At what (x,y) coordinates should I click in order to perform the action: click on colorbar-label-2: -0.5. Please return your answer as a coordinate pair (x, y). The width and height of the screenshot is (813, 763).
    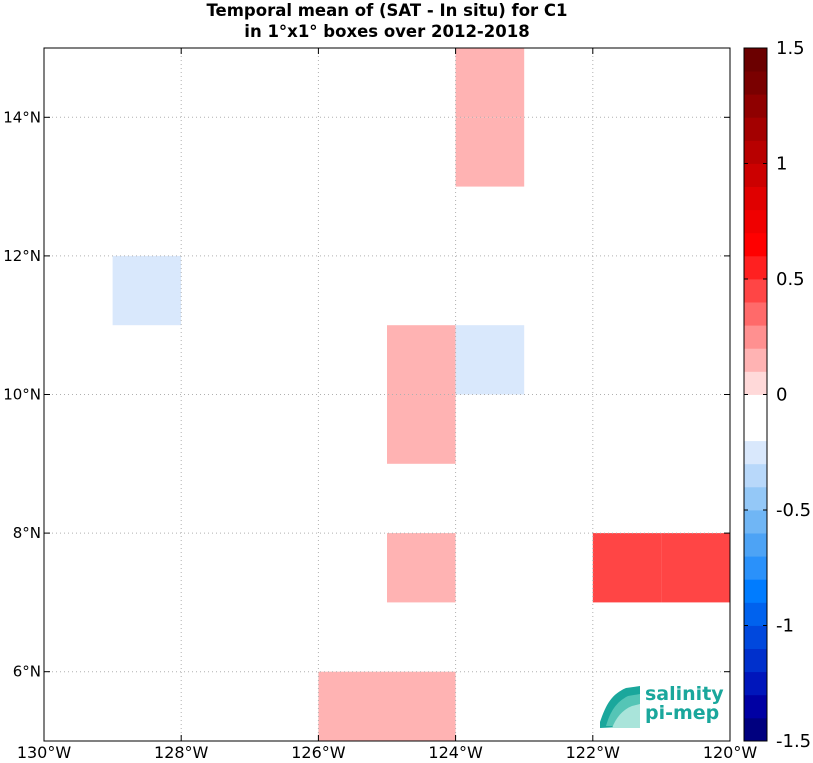
    Looking at the image, I should click on (793, 510).